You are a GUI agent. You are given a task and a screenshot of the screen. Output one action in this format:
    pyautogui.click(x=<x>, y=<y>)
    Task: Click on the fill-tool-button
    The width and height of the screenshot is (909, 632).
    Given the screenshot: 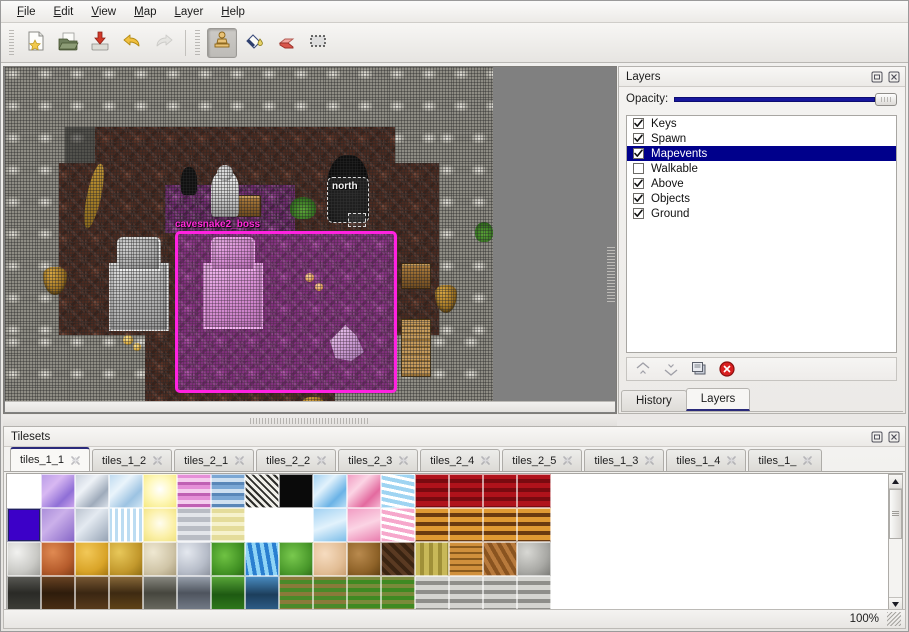 What is the action you would take?
    pyautogui.click(x=254, y=43)
    